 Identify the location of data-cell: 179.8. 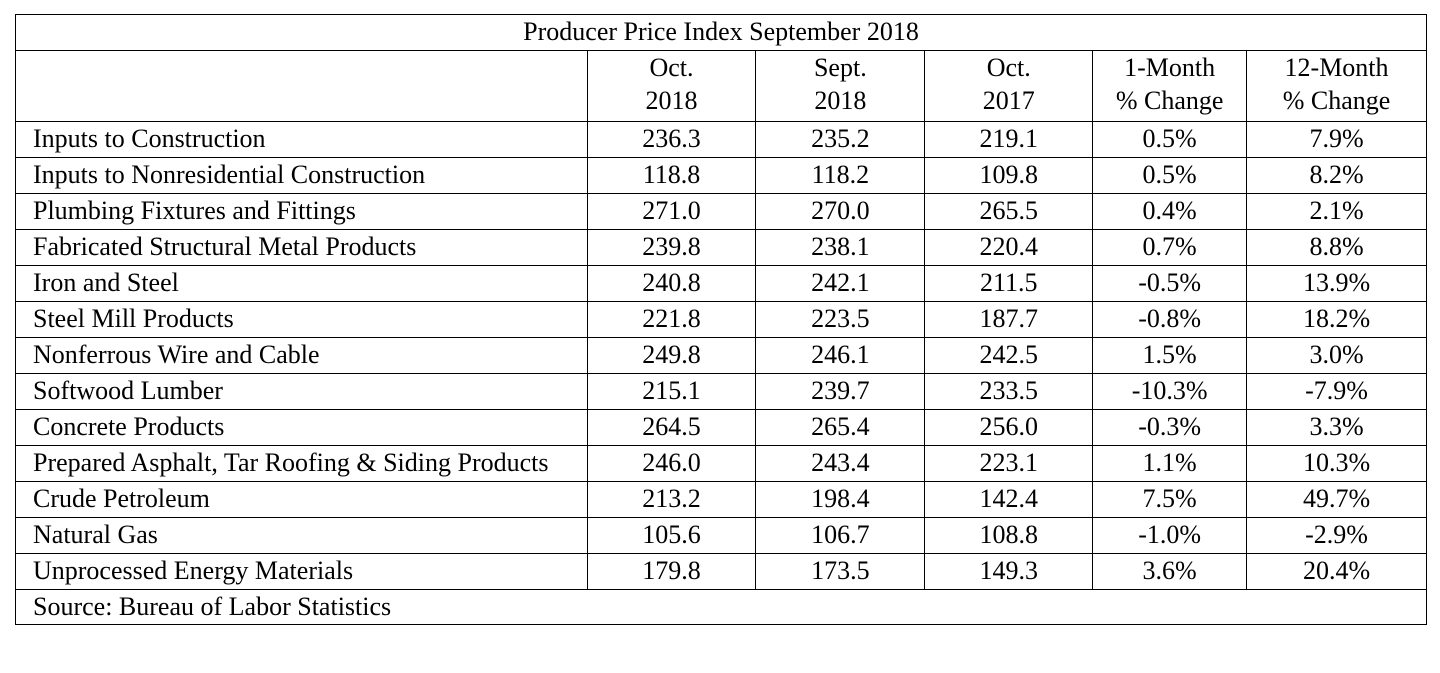
(671, 571).